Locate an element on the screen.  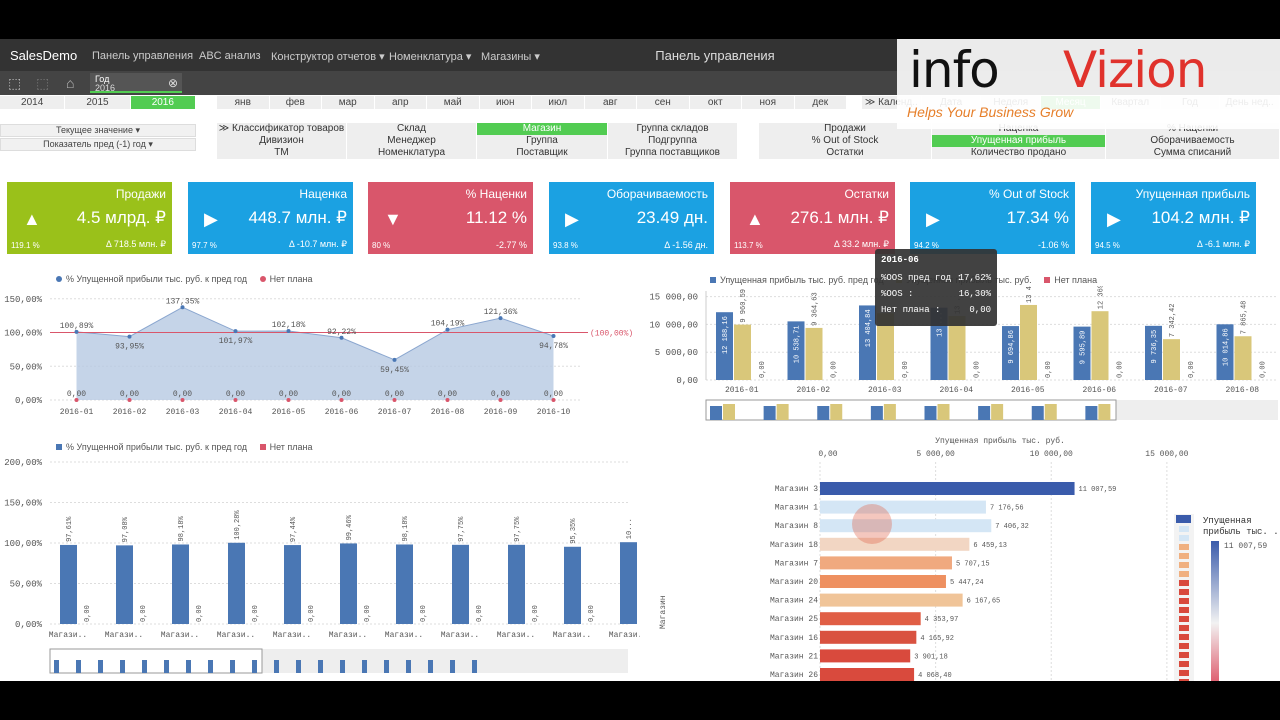
month-item: июл is located at coordinates (558, 102).